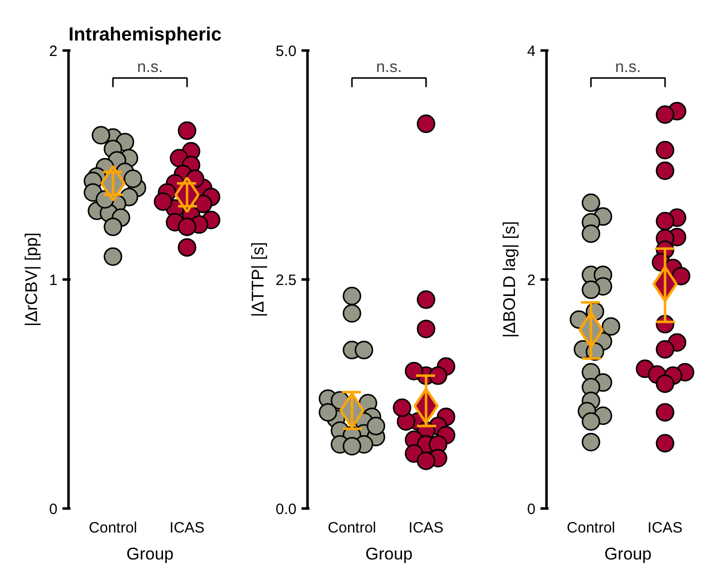 The width and height of the screenshot is (719, 566). Describe the element at coordinates (145, 35) in the screenshot. I see `chart-title: Intrahemispheric` at that location.